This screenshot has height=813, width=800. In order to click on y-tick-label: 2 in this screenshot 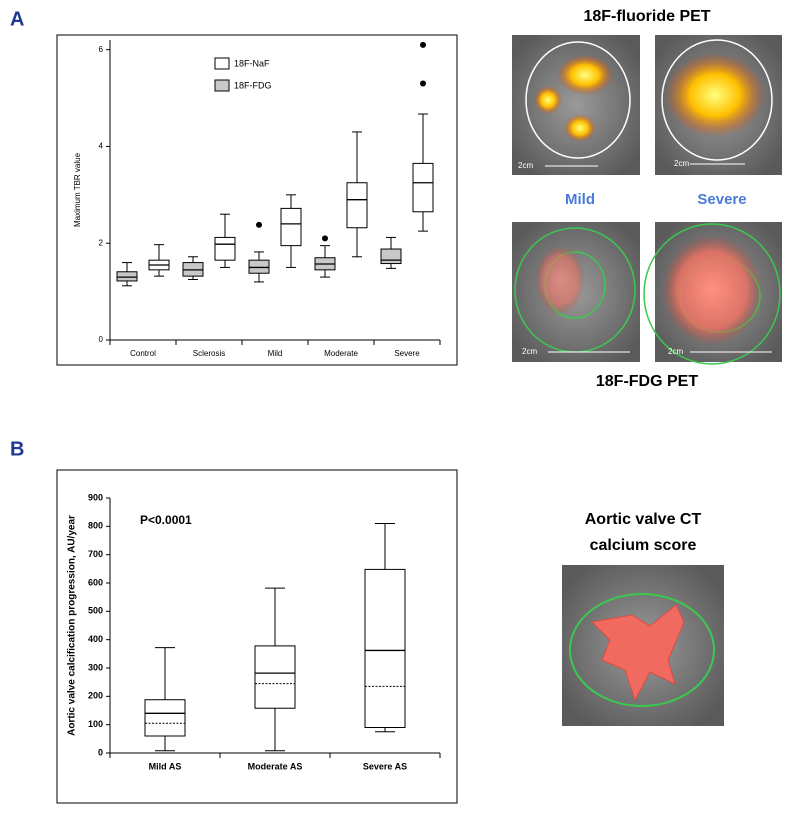, I will do `click(101, 242)`.